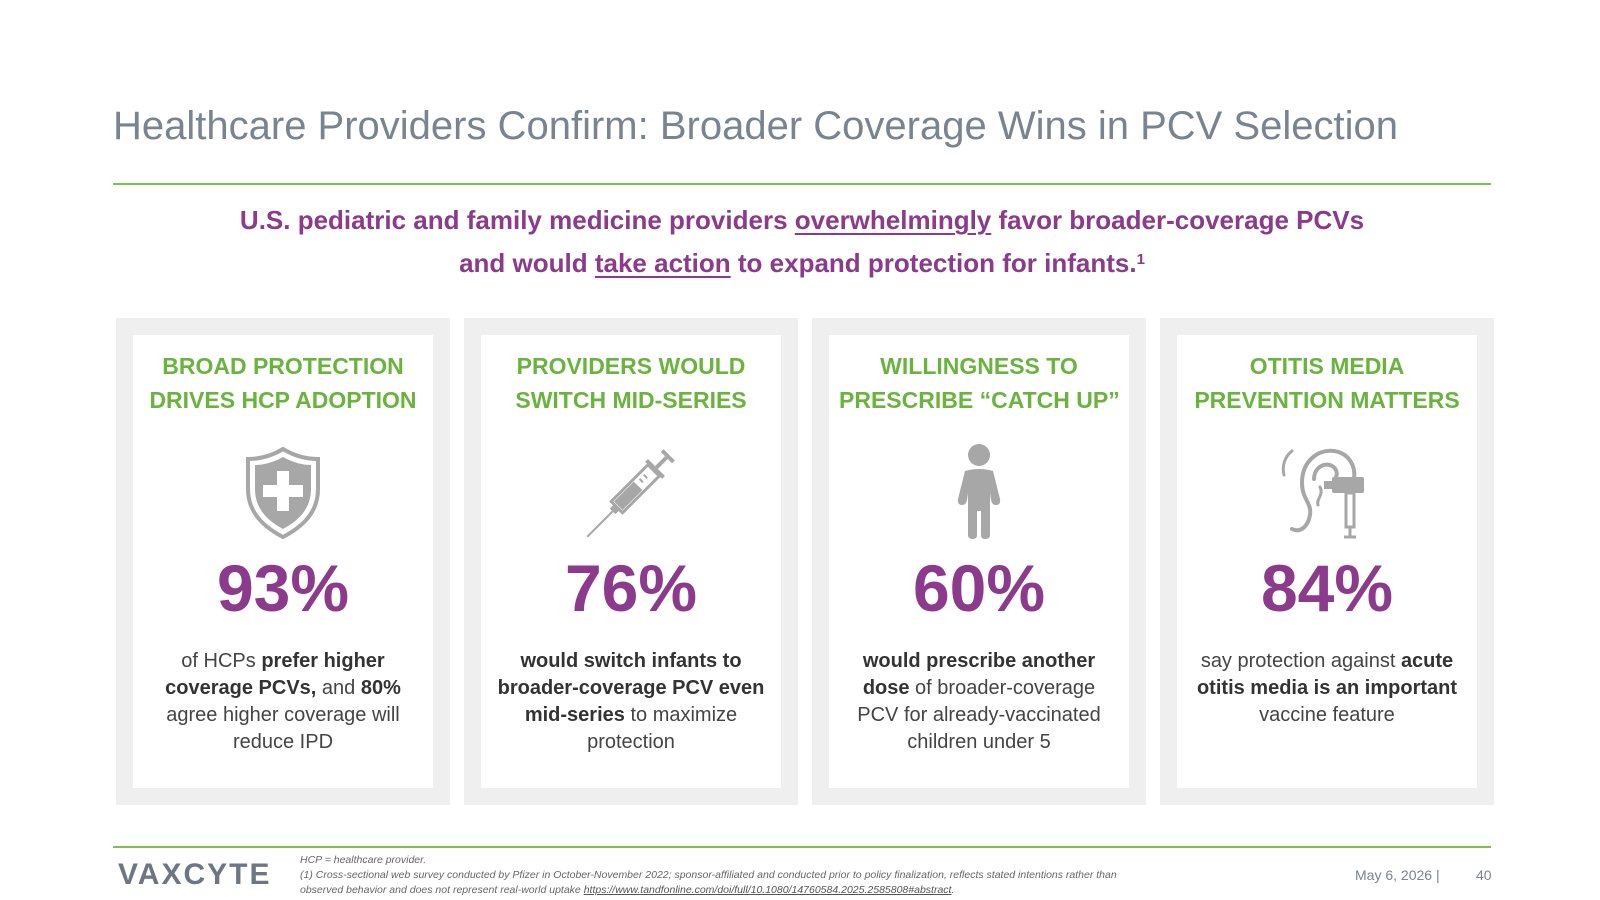  I want to click on card-stat-value: 84%, so click(1327, 588).